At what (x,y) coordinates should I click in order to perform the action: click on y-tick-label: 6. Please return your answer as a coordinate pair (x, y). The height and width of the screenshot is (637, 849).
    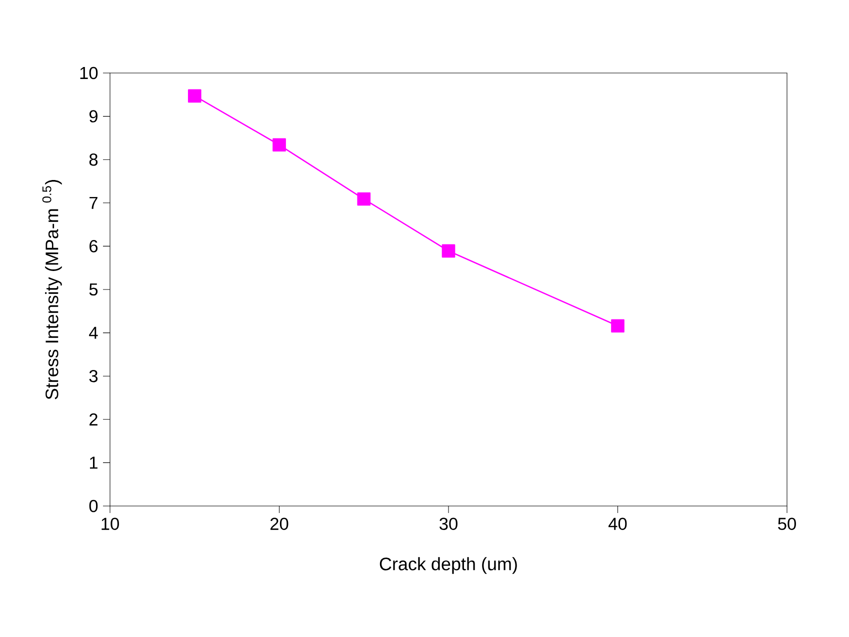
    Looking at the image, I should click on (94, 246).